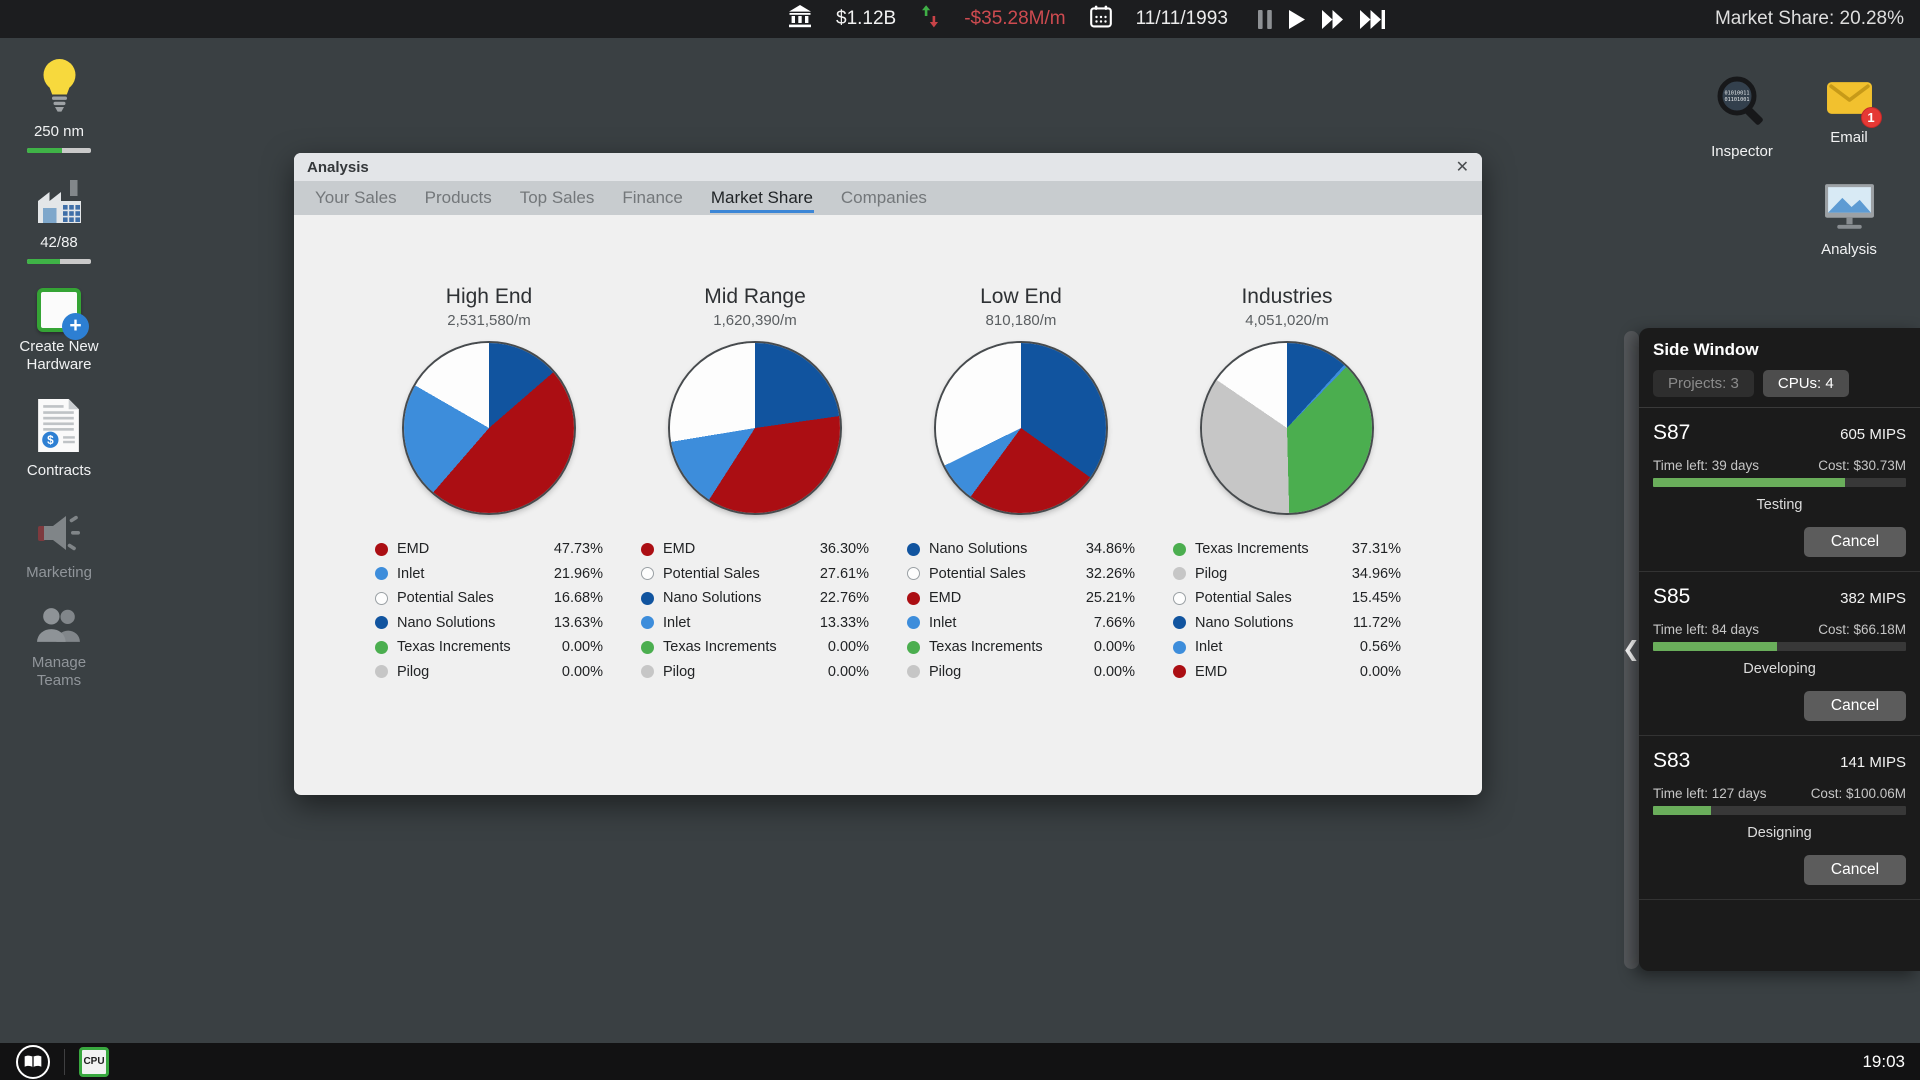 Image resolution: width=1920 pixels, height=1080 pixels. I want to click on legend-percent: 13.63%, so click(578, 622).